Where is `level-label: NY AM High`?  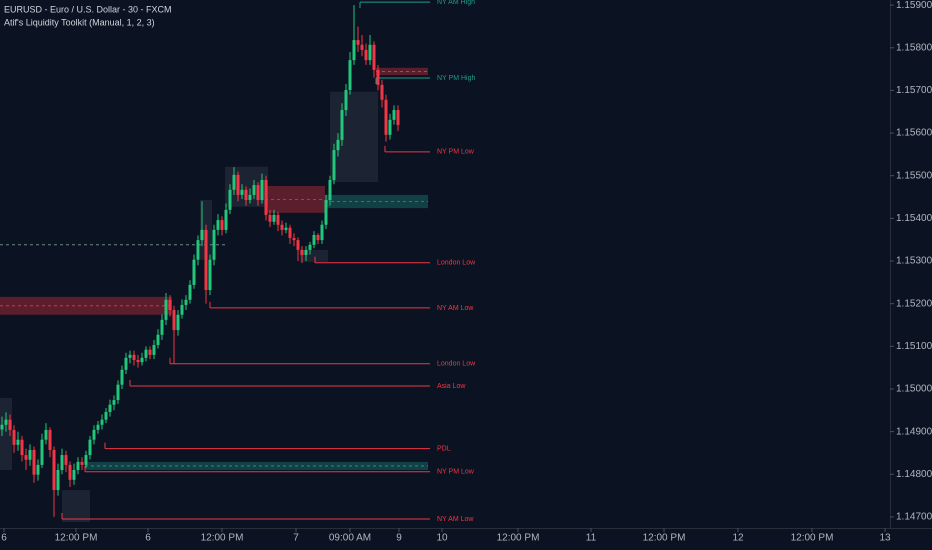
level-label: NY AM High is located at coordinates (456, 3).